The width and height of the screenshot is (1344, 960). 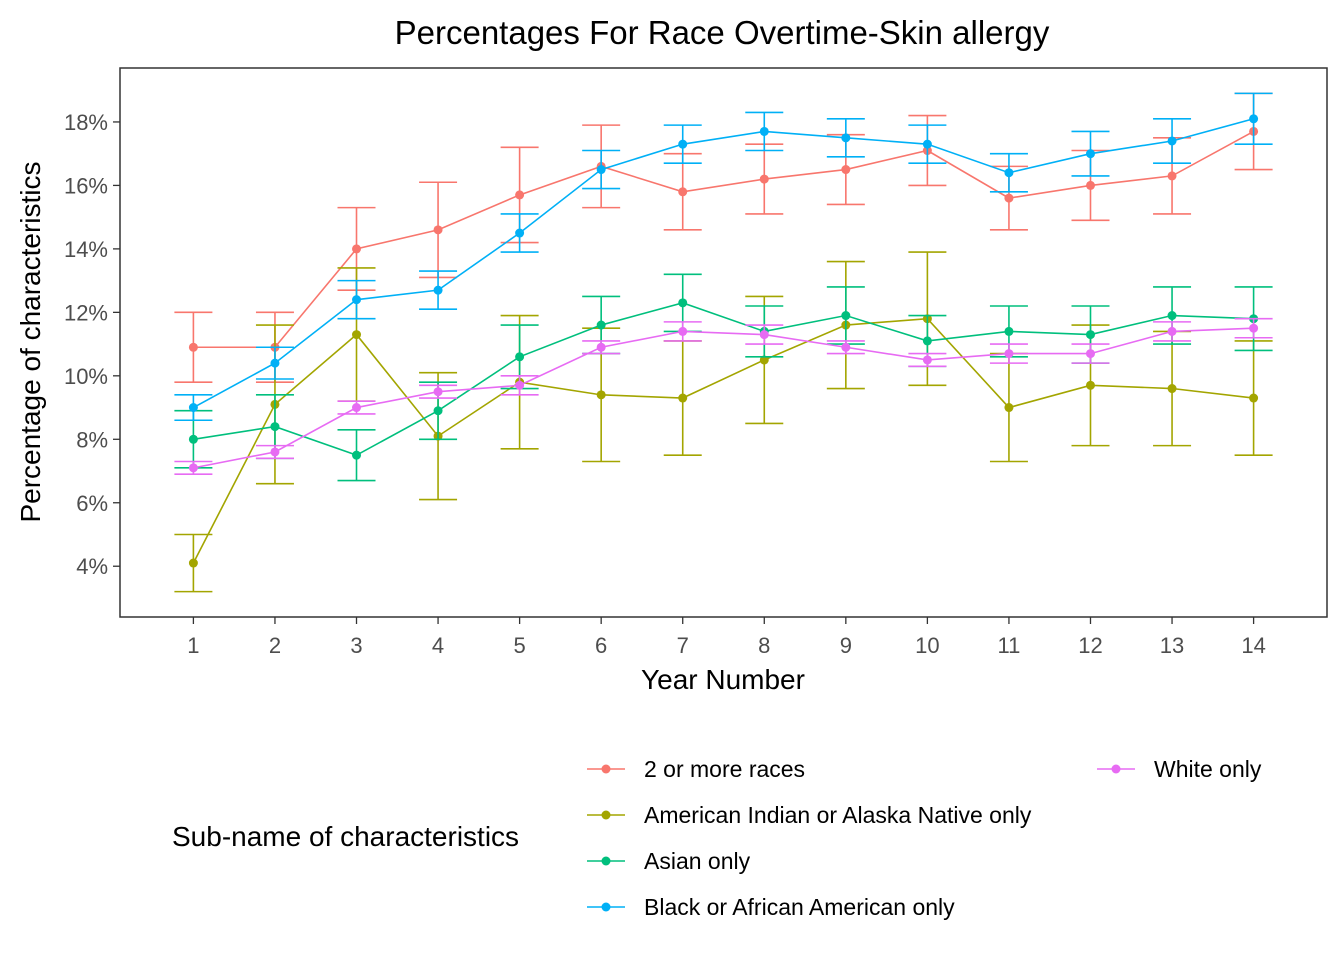 I want to click on legend-item: 2 or more races, so click(x=696, y=769).